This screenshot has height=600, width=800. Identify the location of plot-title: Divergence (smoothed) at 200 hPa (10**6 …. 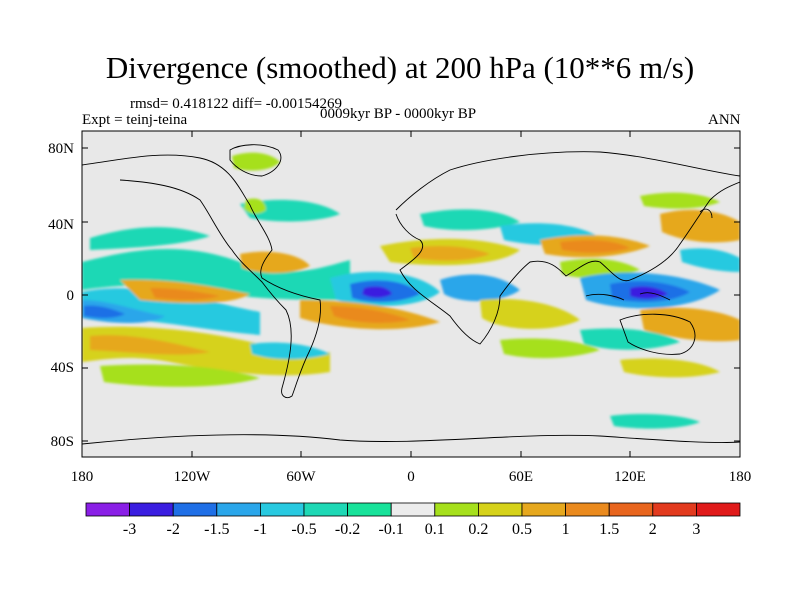
(400, 67).